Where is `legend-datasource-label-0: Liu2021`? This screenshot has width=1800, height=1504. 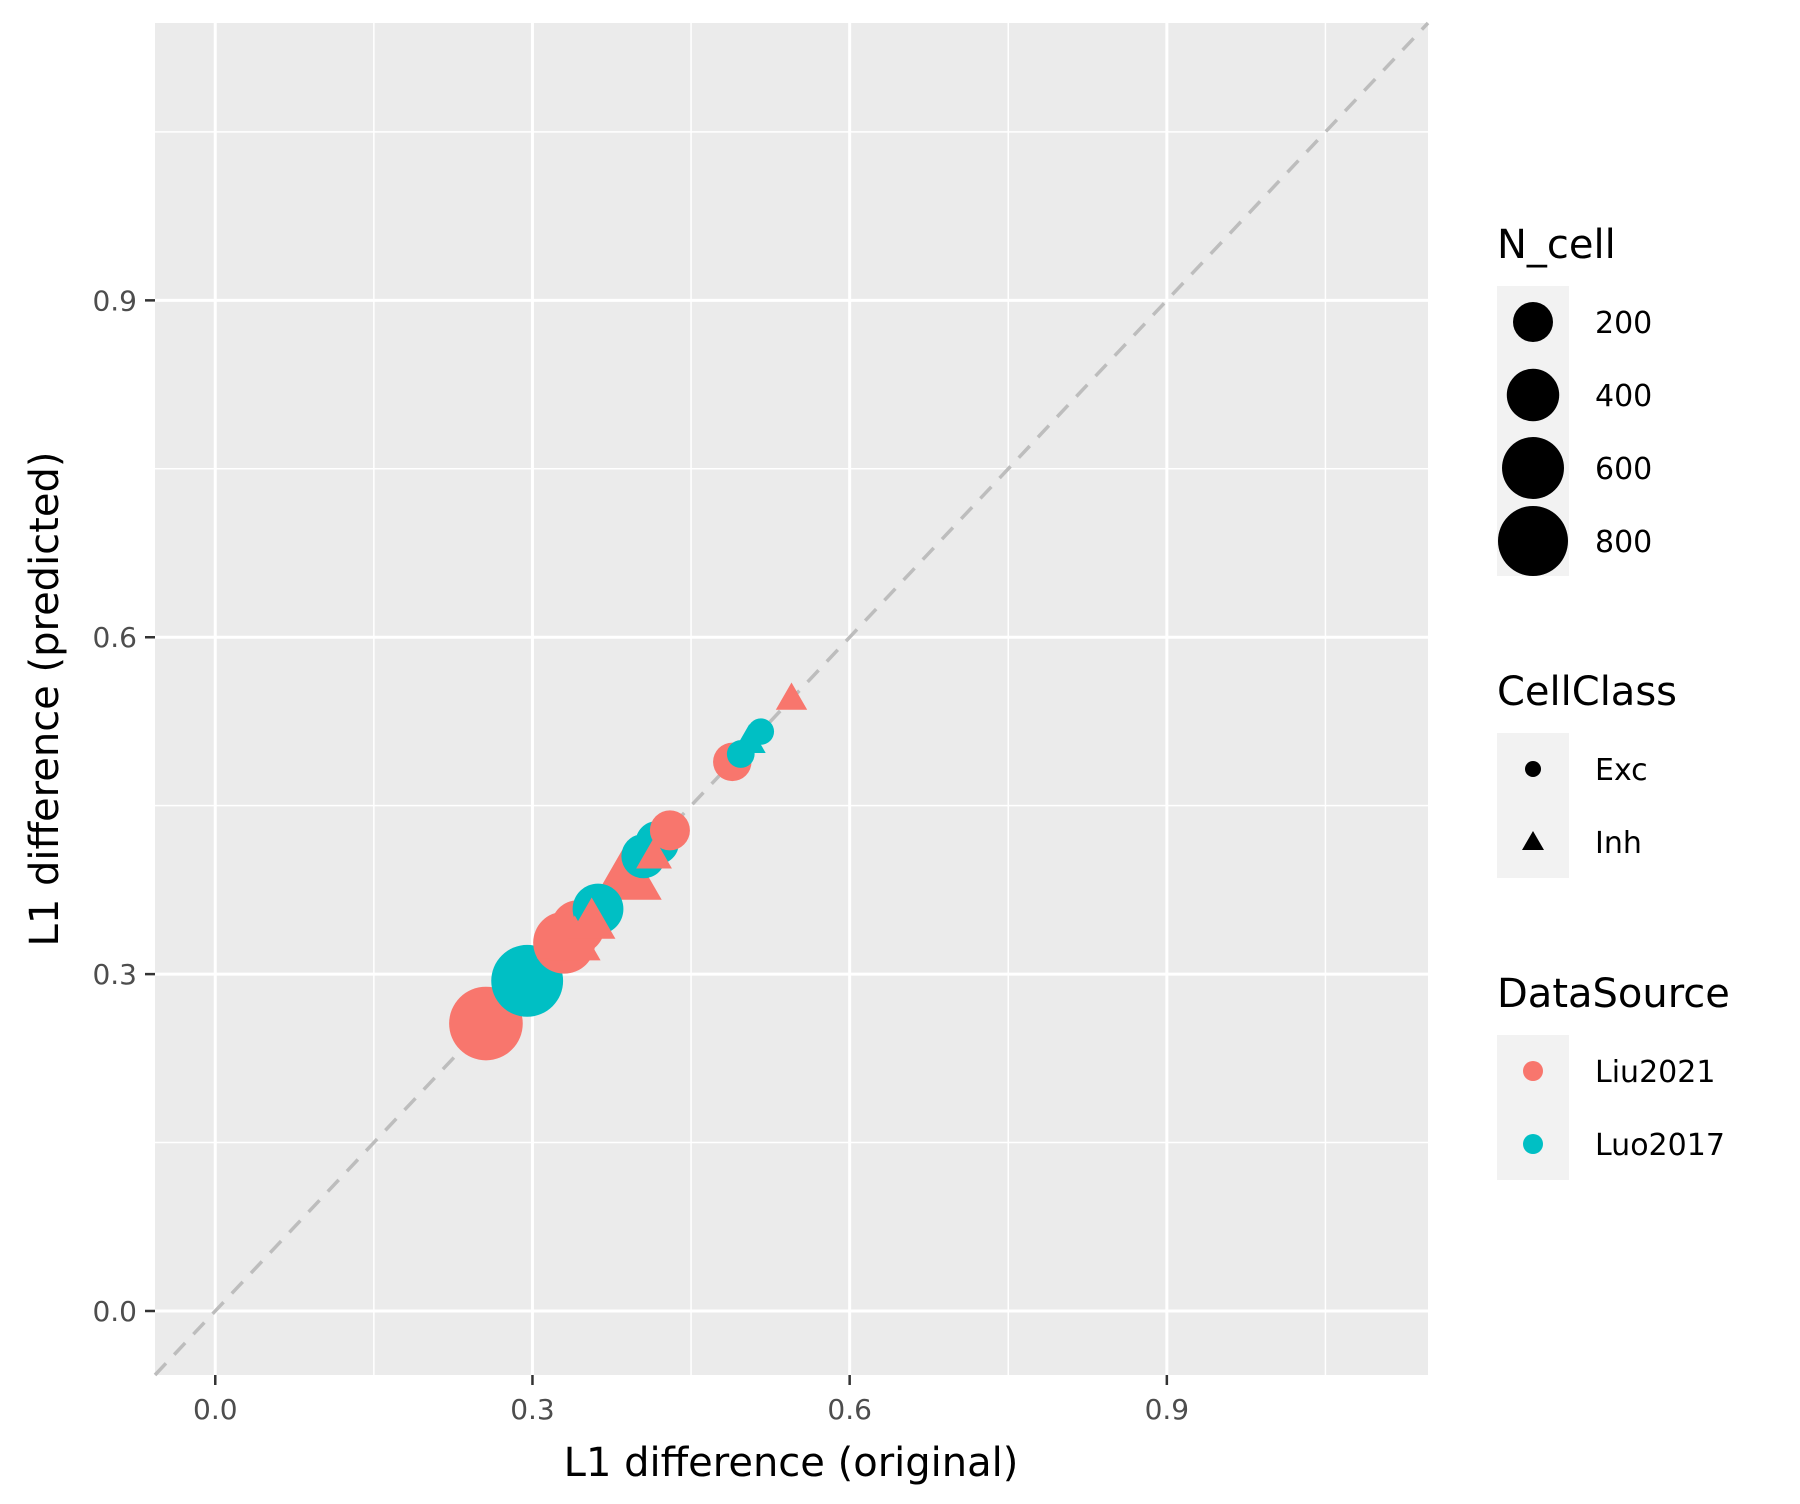 legend-datasource-label-0: Liu2021 is located at coordinates (1655, 1072).